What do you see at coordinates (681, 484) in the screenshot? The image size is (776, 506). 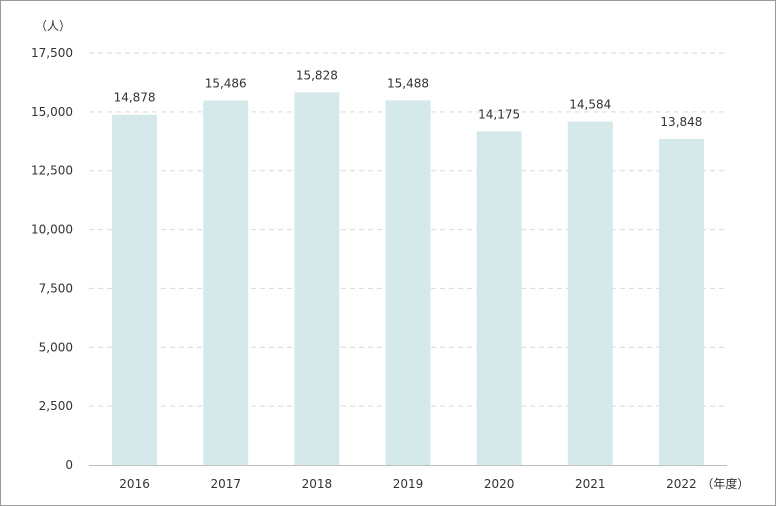 I see `x-tick-label: 2022` at bounding box center [681, 484].